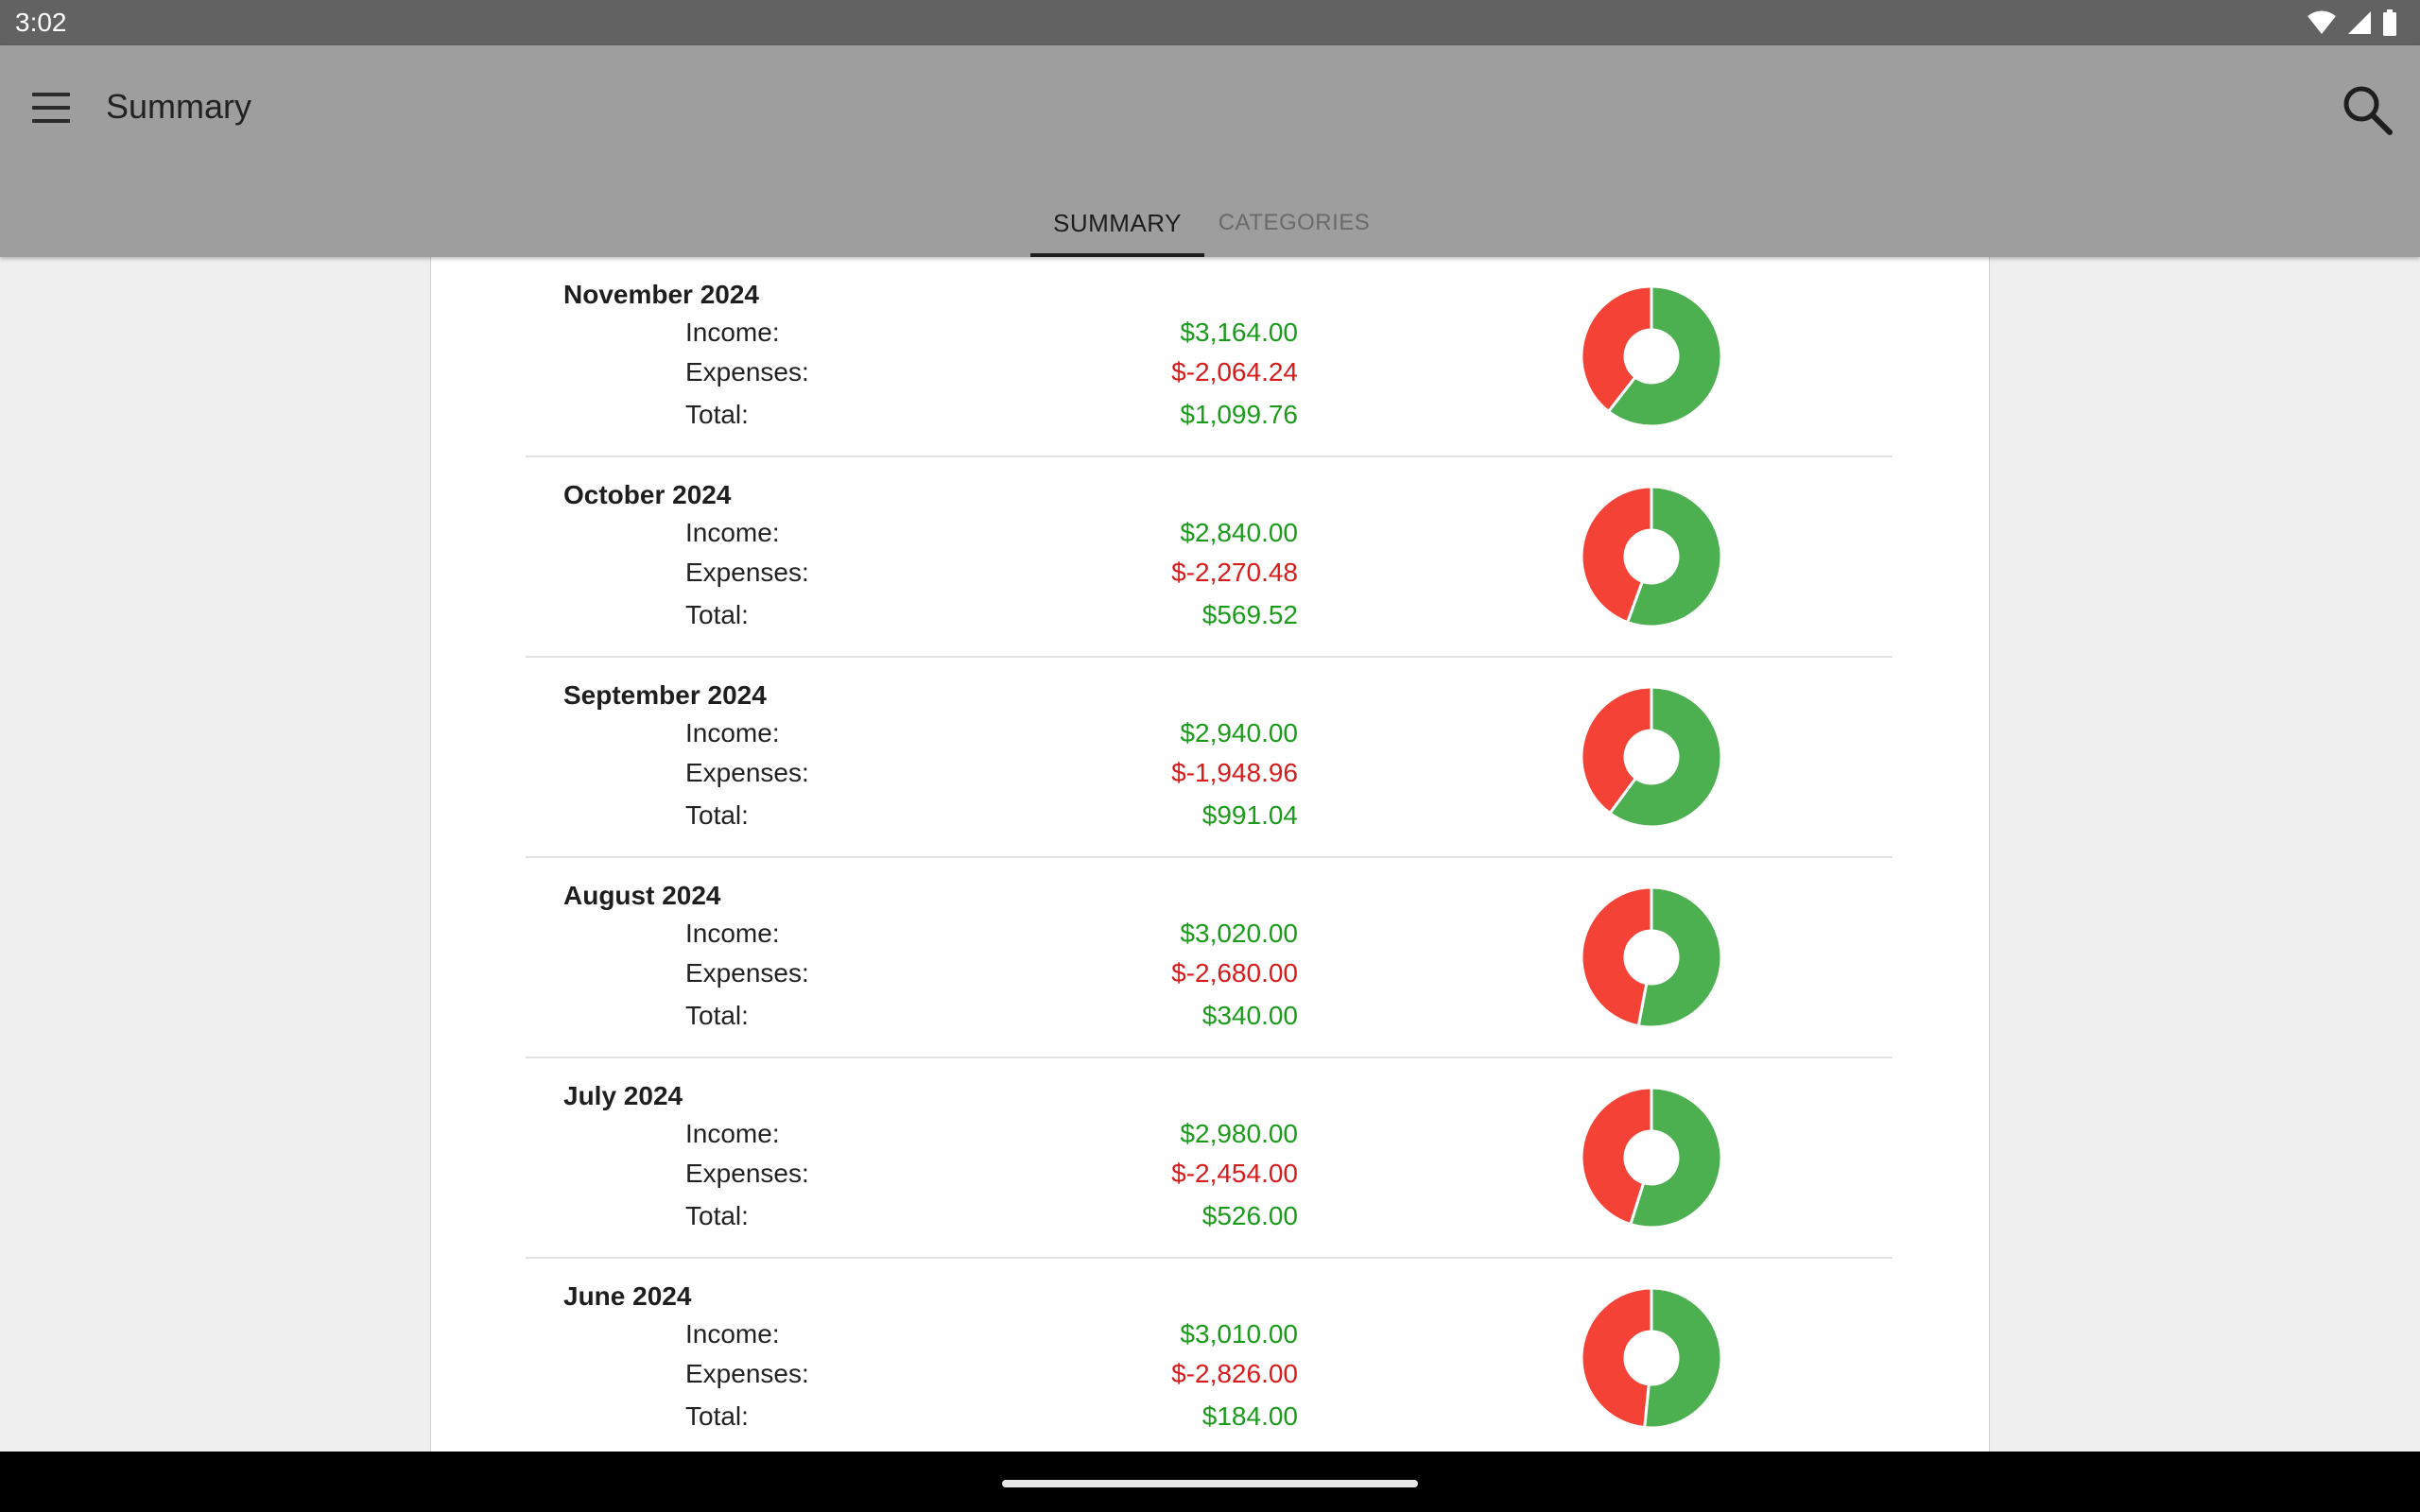  I want to click on hamburger-menu-icon, so click(53, 108).